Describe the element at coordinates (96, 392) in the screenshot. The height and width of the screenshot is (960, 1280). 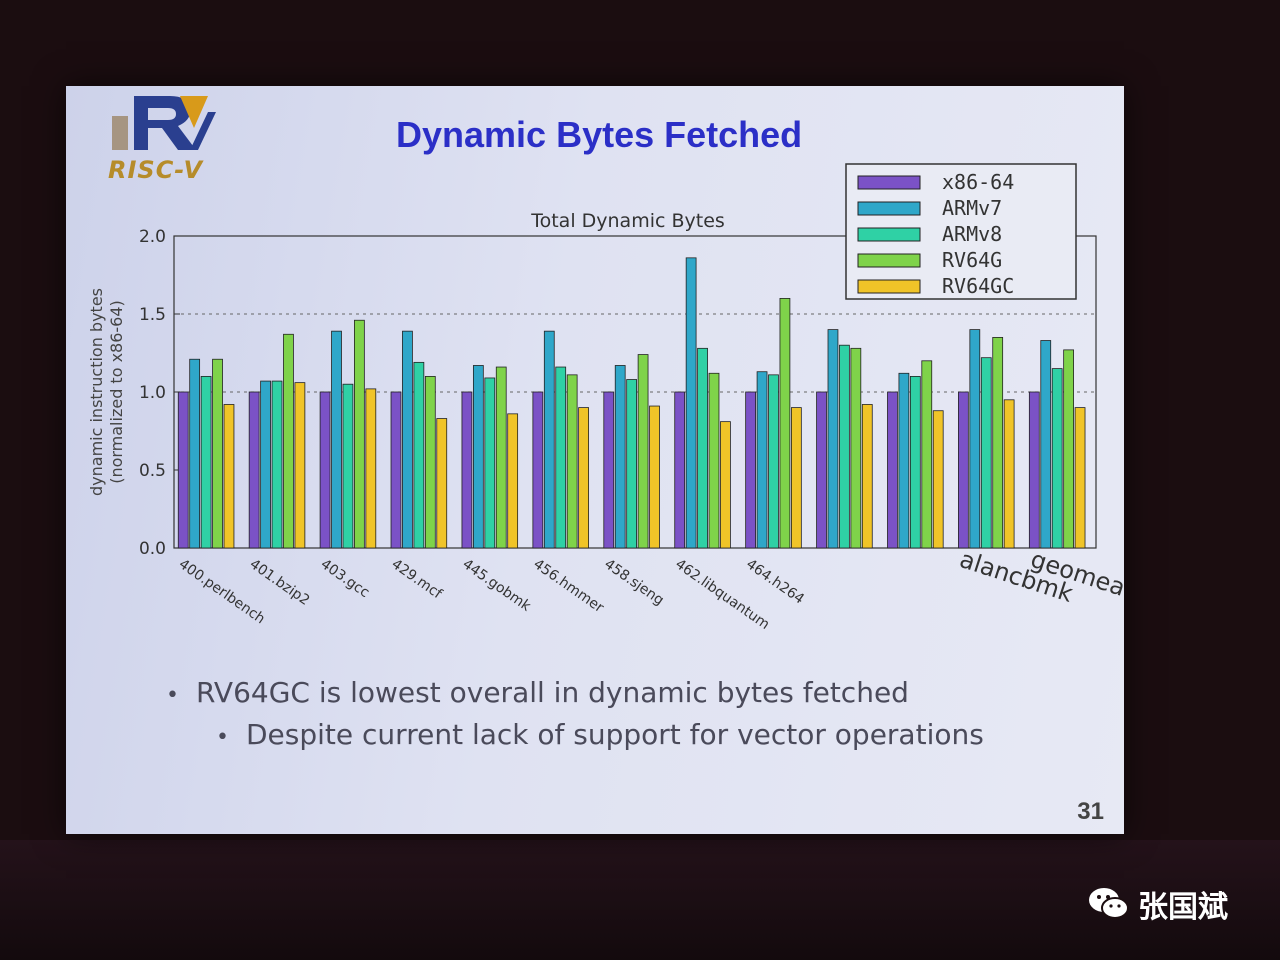
I see `y-axis-label-line1: dynamic instruction bytes` at that location.